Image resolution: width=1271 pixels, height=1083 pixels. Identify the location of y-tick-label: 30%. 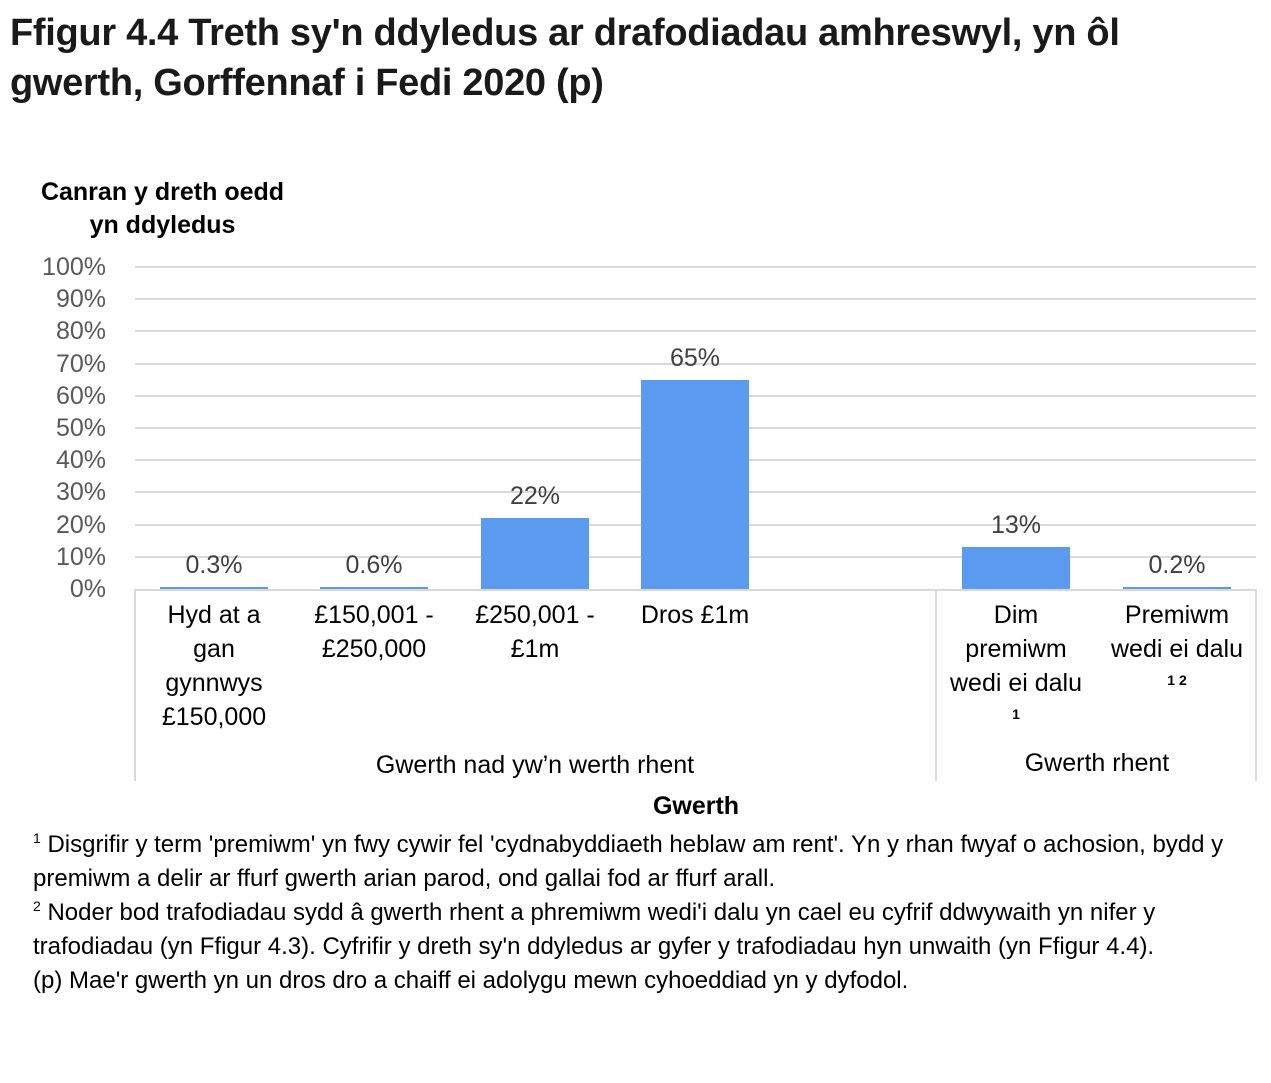
(80, 492).